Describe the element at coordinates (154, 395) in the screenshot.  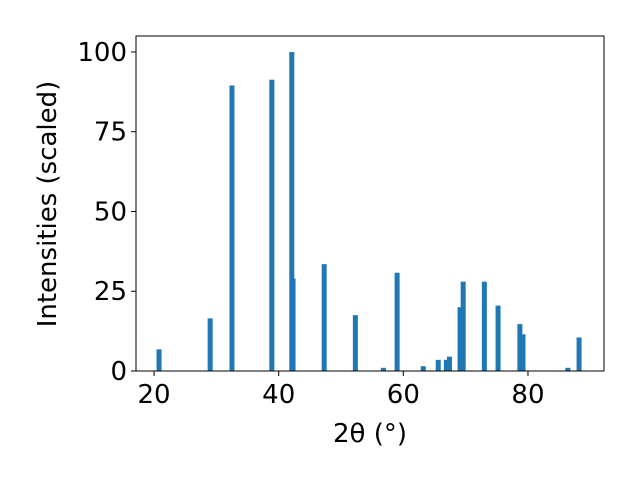
I see `x-tick-label: 20` at that location.